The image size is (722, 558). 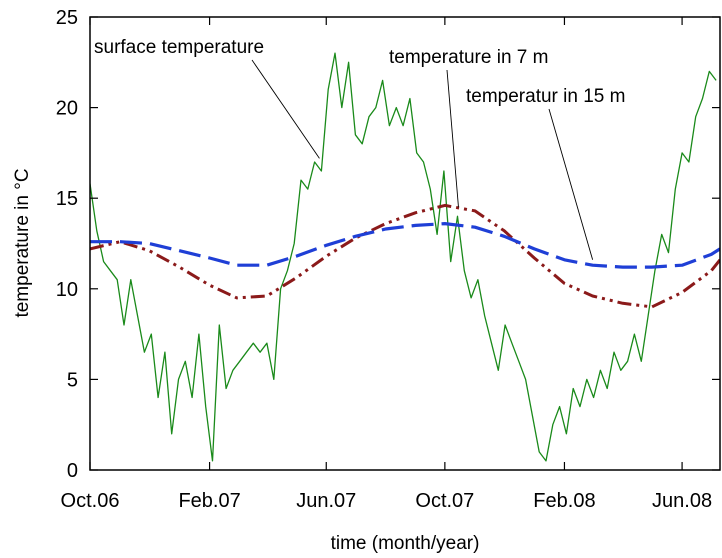 I want to click on y-tick-label: 10, so click(x=67, y=290).